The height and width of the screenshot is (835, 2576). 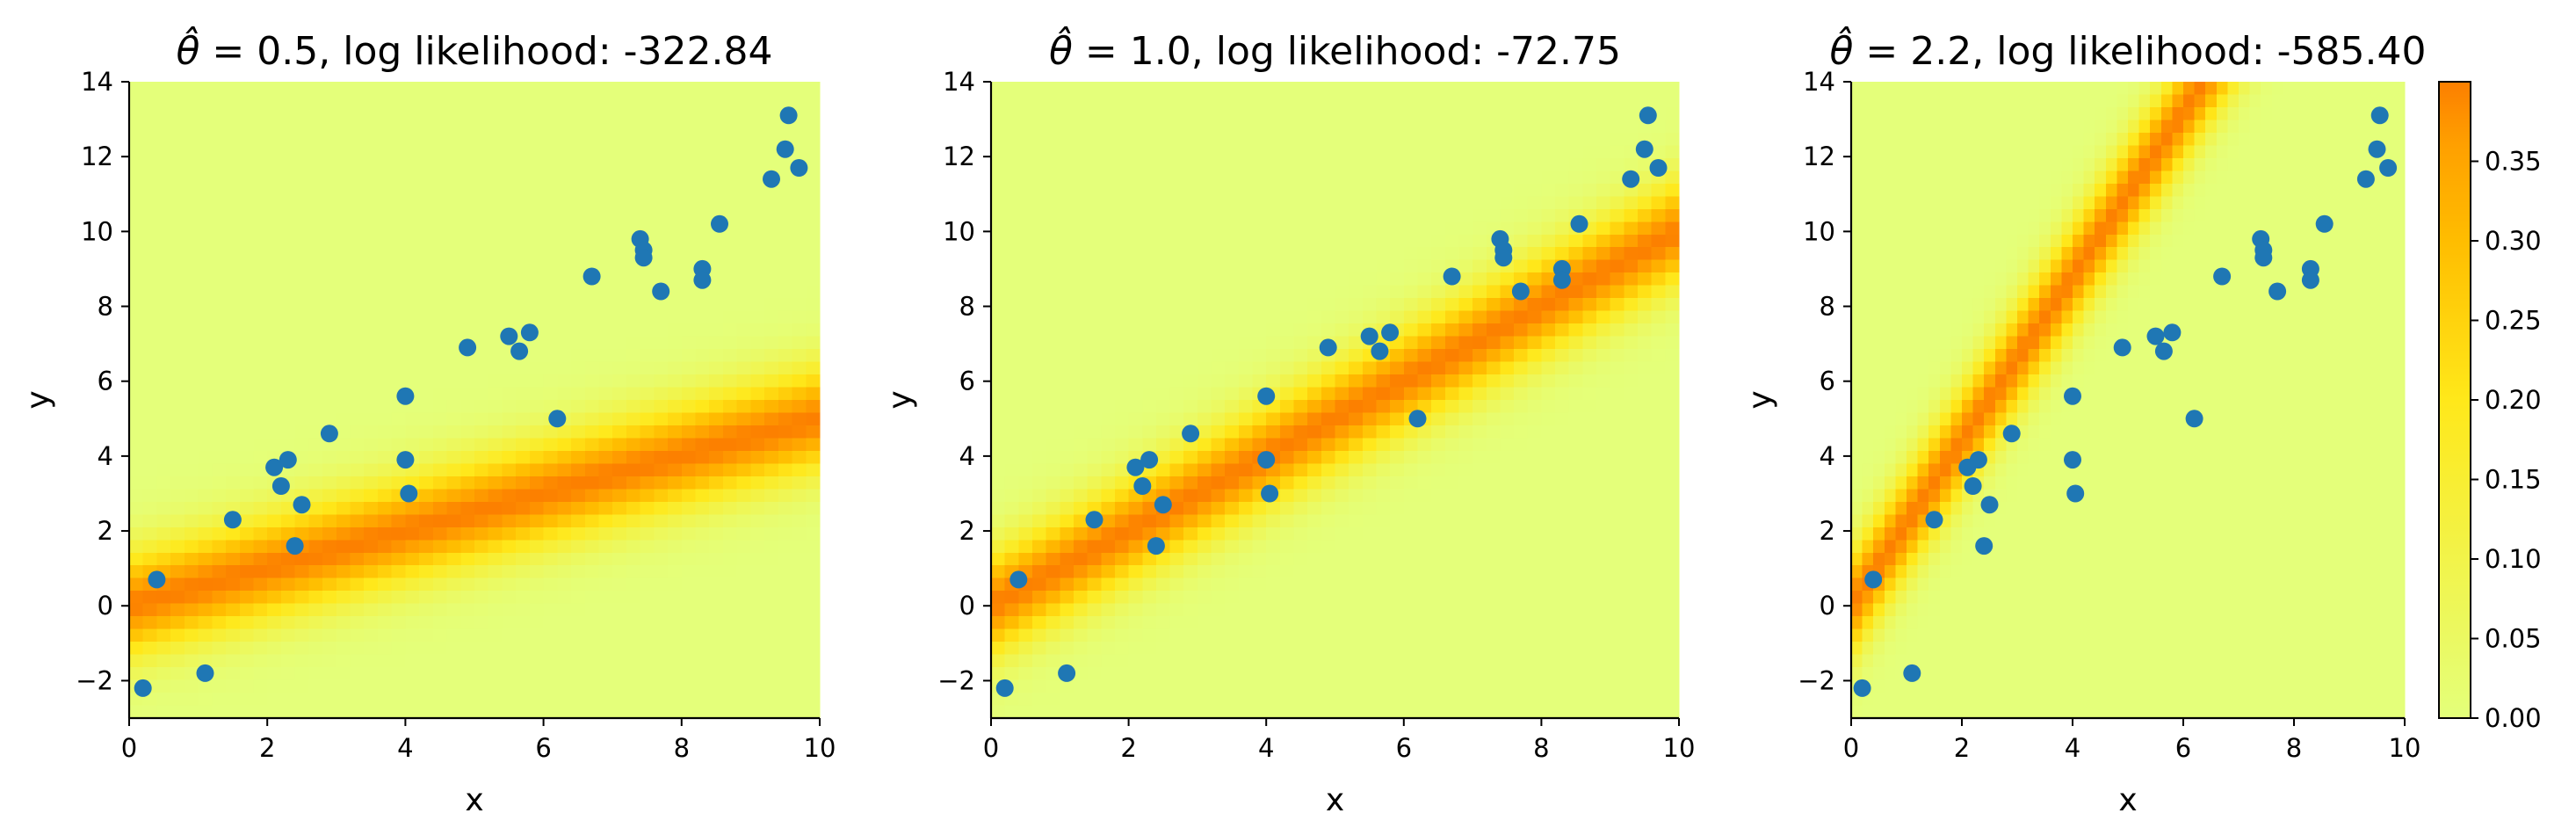 I want to click on data-point, so click(x=661, y=291).